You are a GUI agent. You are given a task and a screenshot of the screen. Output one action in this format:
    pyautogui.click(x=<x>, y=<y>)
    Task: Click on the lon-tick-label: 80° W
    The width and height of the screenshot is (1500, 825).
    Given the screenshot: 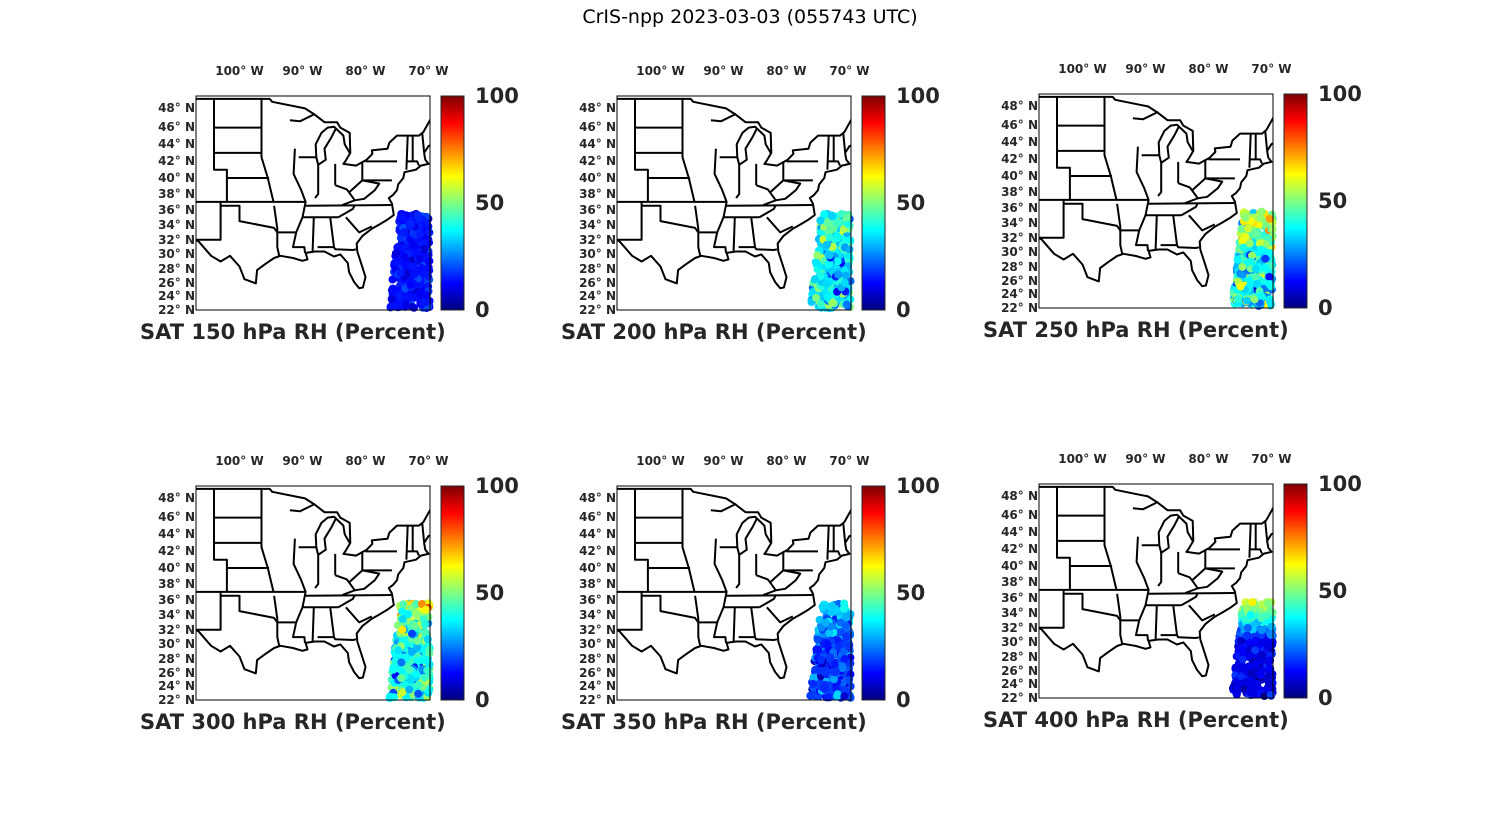 What is the action you would take?
    pyautogui.click(x=365, y=461)
    